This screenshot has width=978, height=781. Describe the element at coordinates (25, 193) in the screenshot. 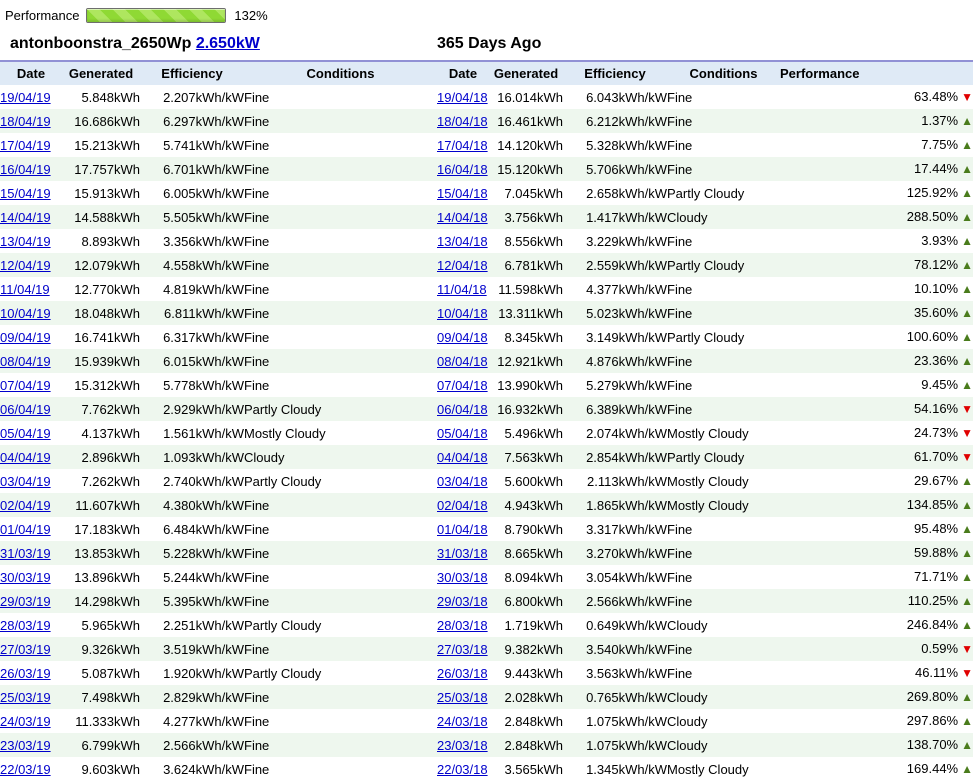

I see `date-link-current: 15/04/19` at that location.